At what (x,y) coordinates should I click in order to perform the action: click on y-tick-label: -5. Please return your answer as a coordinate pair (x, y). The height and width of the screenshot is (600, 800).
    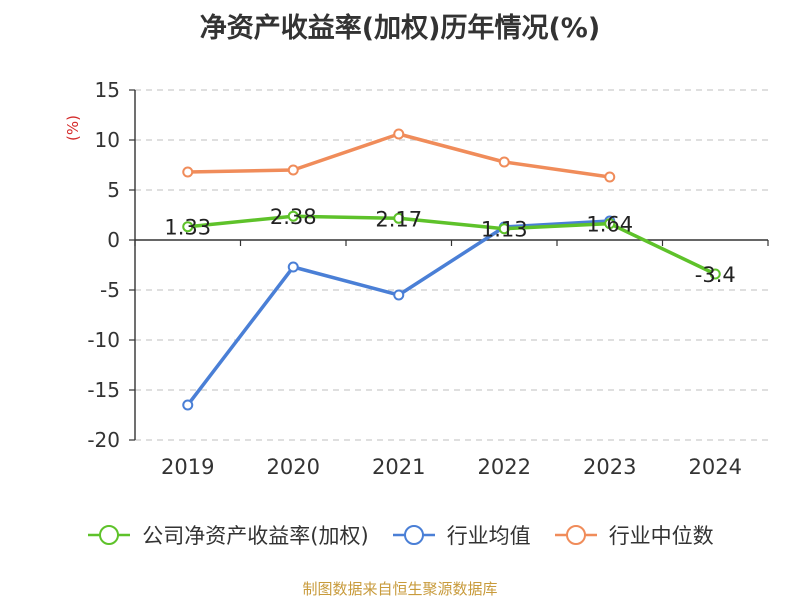
    Looking at the image, I should click on (110, 290).